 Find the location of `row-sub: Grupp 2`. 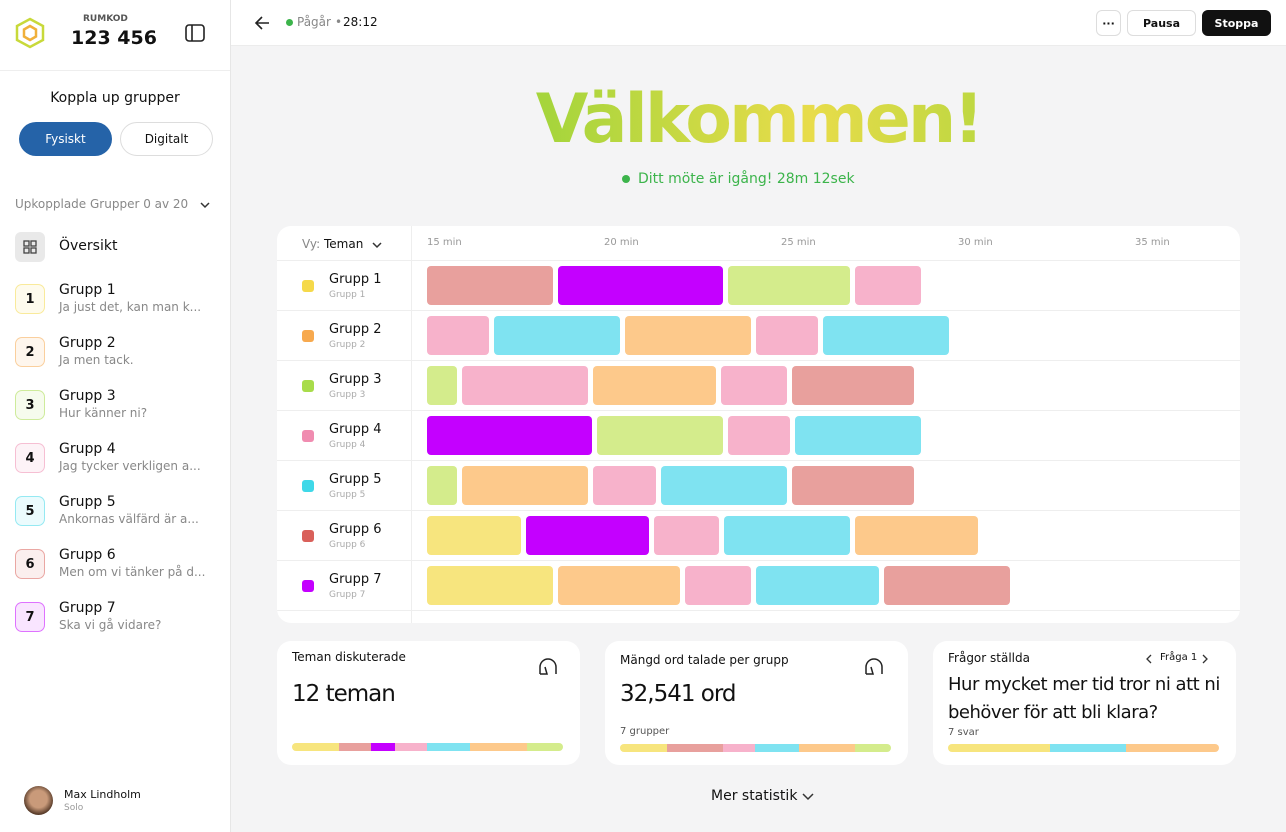

row-sub: Grupp 2 is located at coordinates (347, 345).